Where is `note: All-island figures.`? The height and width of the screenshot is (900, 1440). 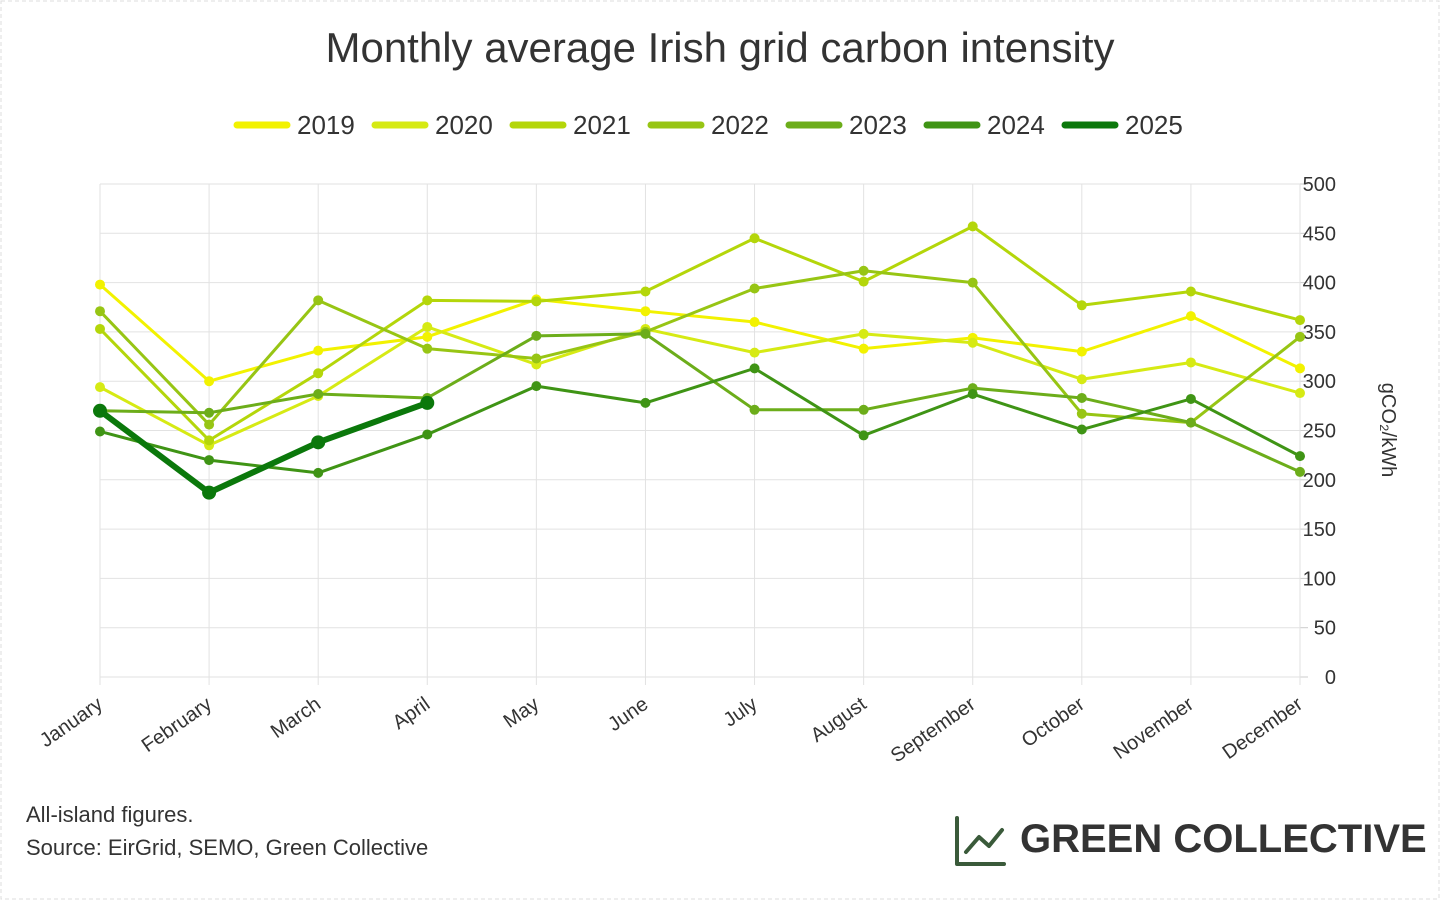 note: All-island figures. is located at coordinates (110, 814).